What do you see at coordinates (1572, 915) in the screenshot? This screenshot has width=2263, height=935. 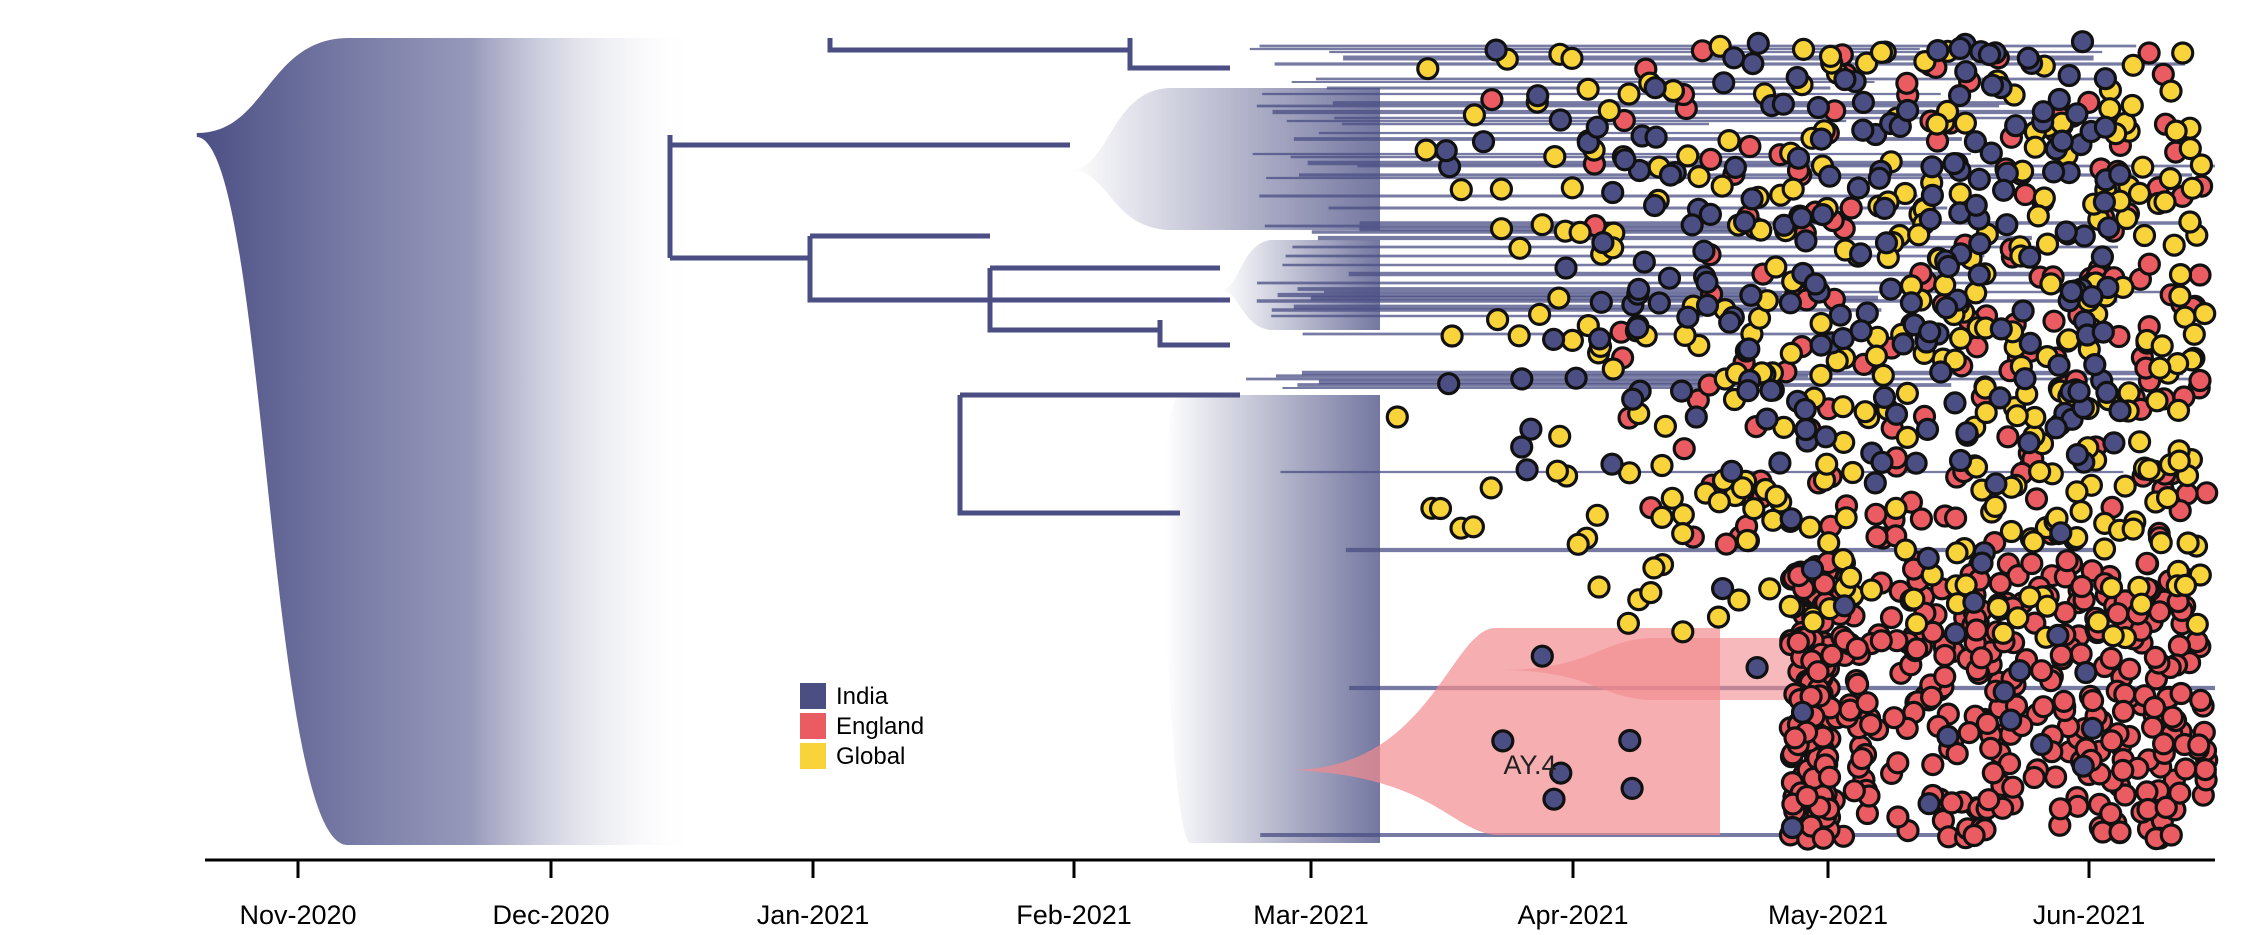 I see `x-tick-label: Apr-2021` at bounding box center [1572, 915].